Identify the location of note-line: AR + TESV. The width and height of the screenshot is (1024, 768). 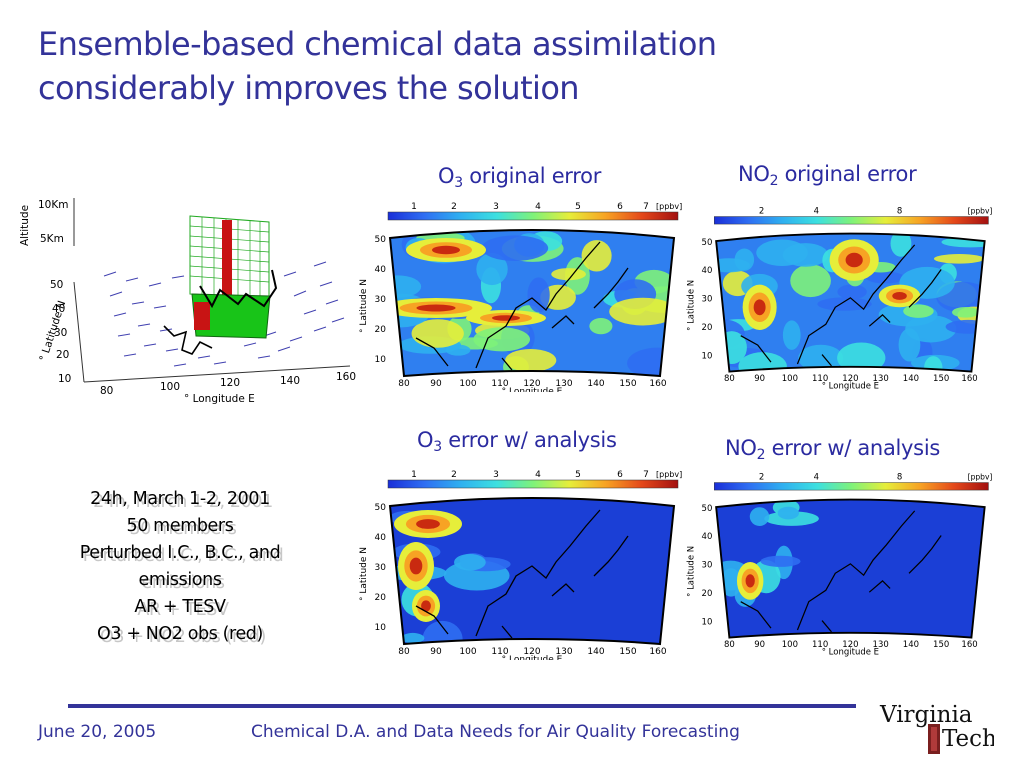
(180, 607).